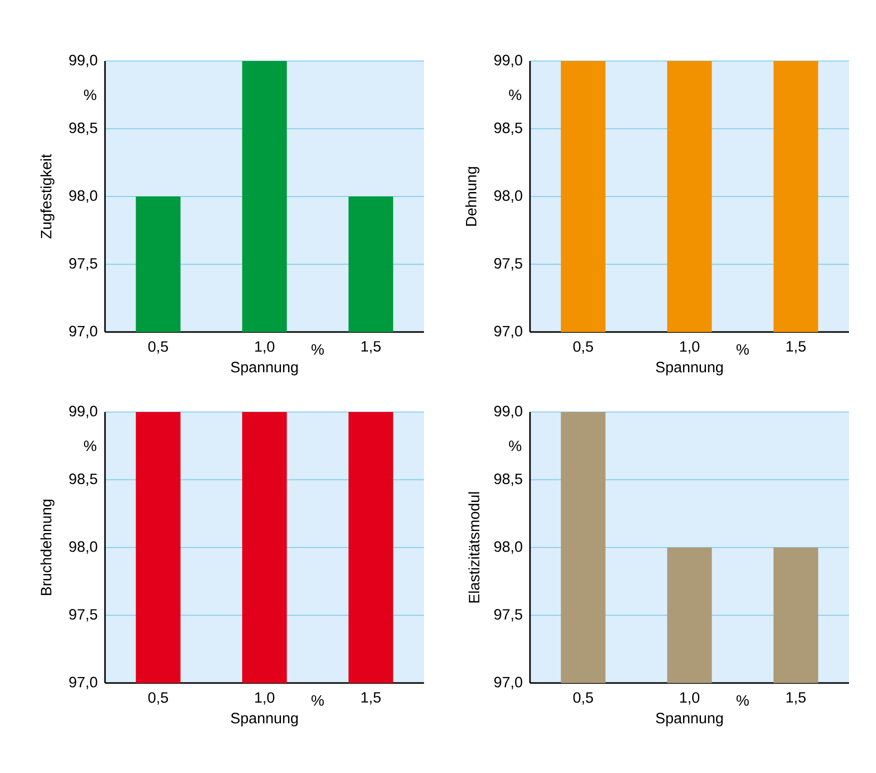 The width and height of the screenshot is (876, 773). I want to click on y-axis-title: Elastizitätsmodul, so click(474, 547).